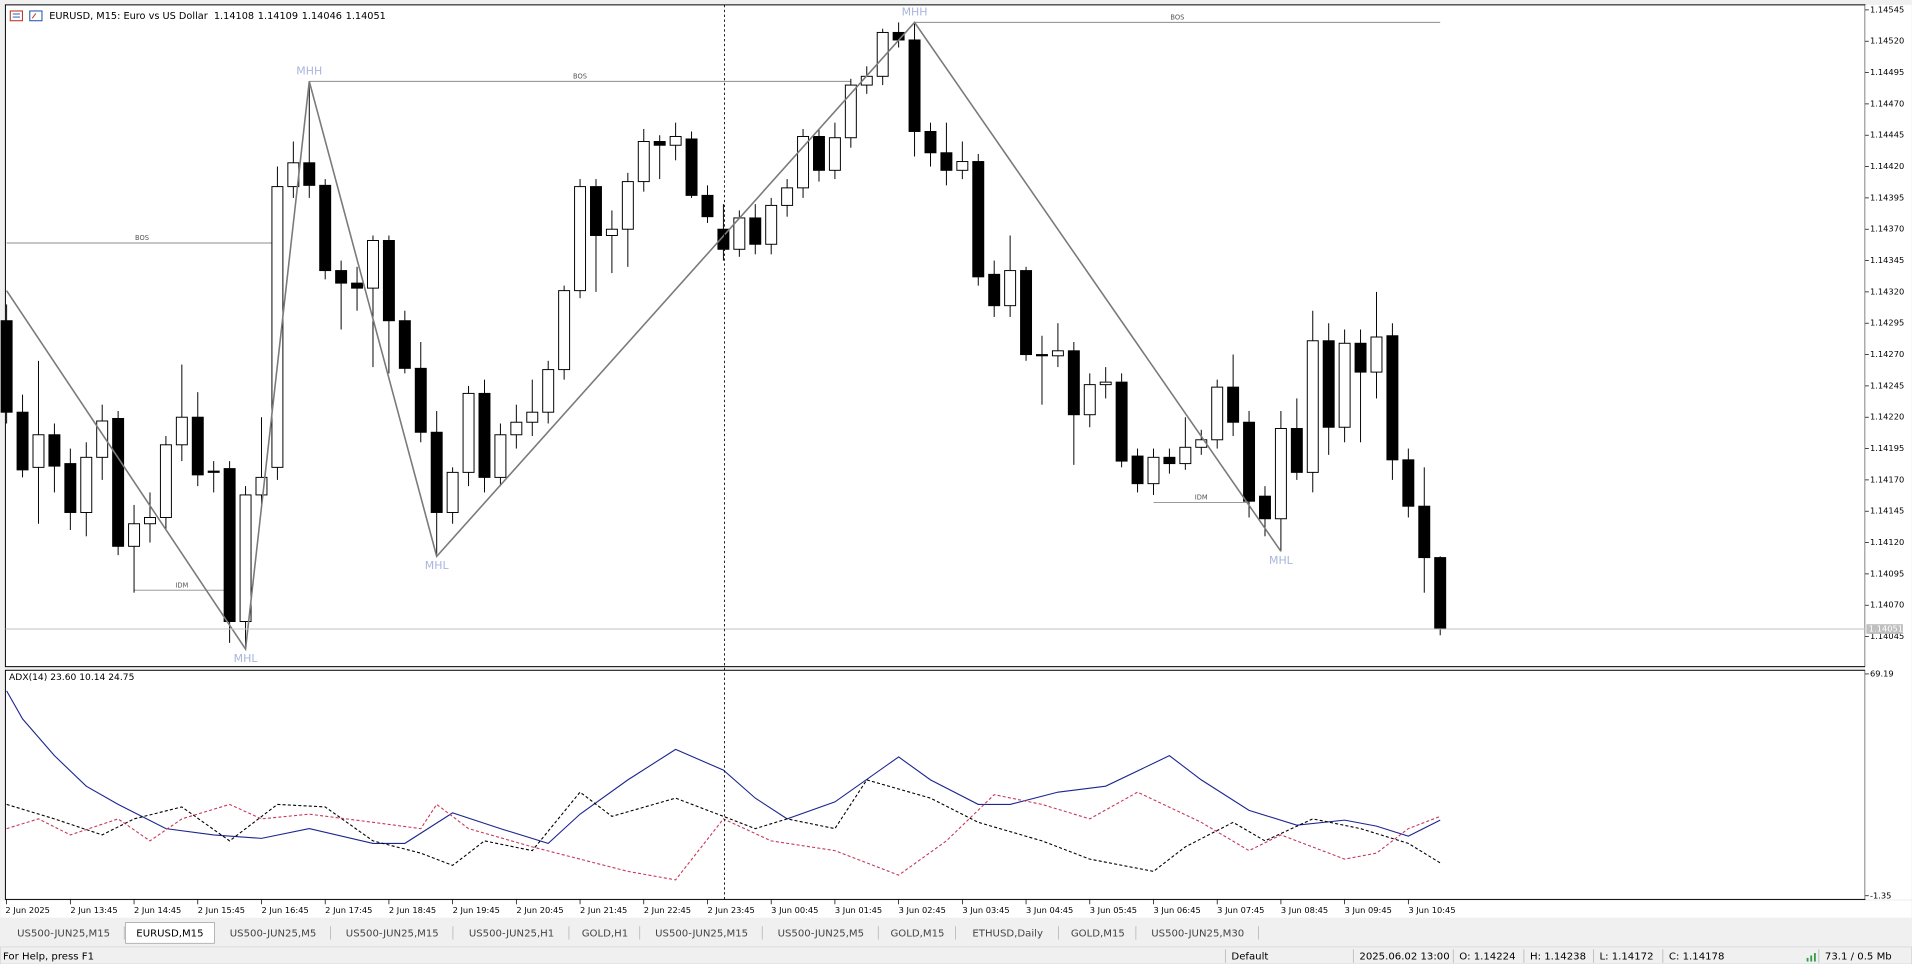 This screenshot has width=1912, height=964. Describe the element at coordinates (412, 910) in the screenshot. I see `x-tick-label: 2 Jun 18:45` at that location.